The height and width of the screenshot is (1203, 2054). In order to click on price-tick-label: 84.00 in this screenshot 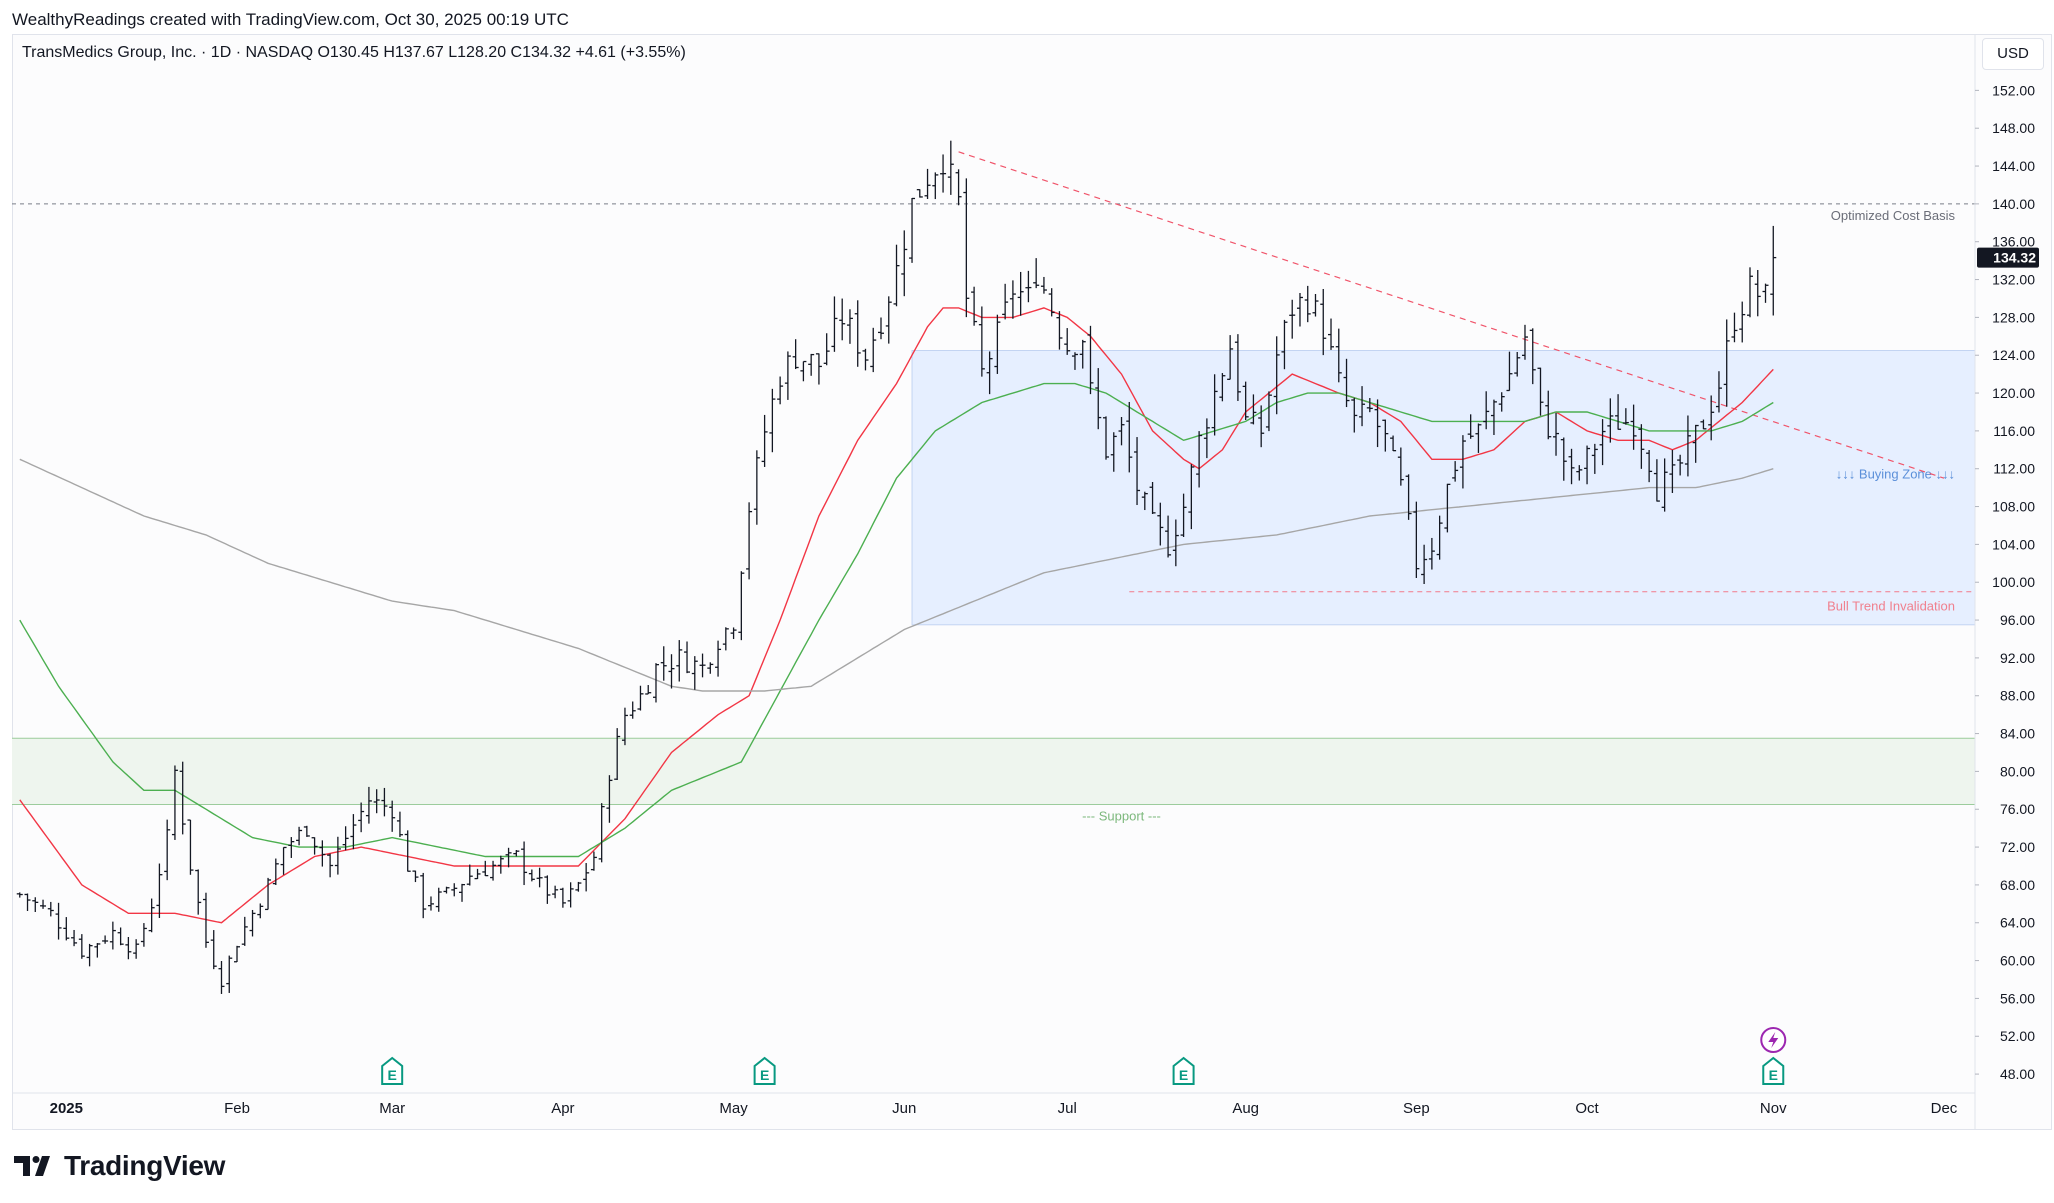, I will do `click(2017, 734)`.